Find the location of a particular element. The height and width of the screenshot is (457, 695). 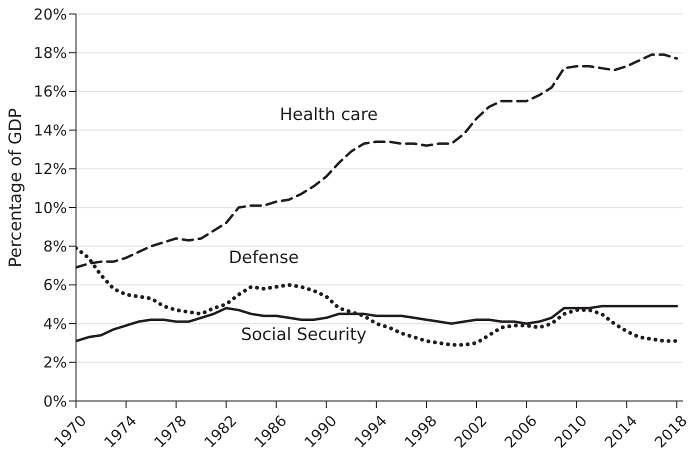

y-tick-label: 2% is located at coordinates (55, 363).